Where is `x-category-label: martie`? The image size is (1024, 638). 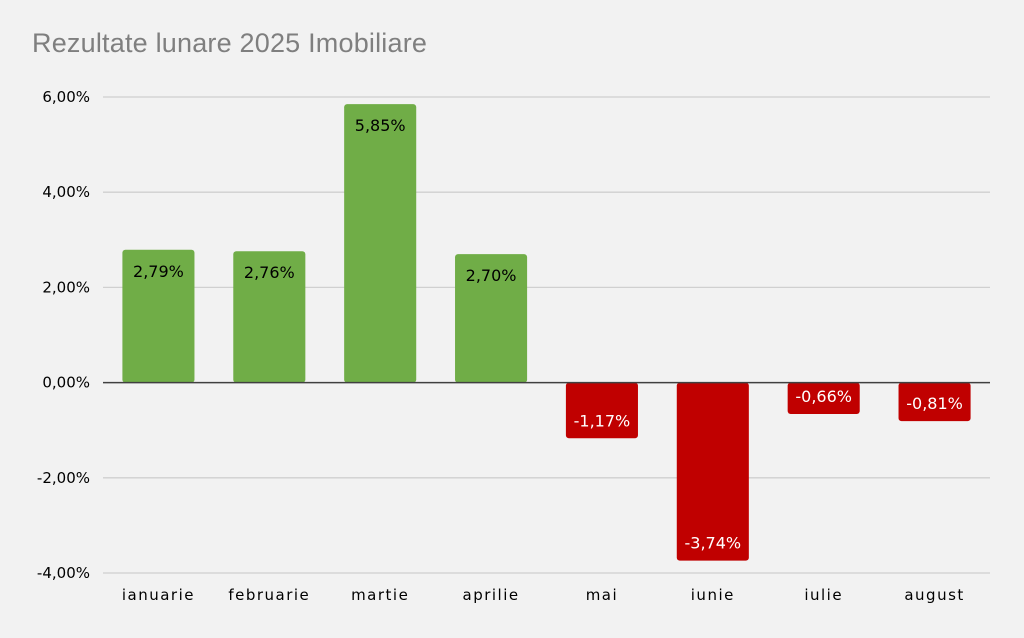
x-category-label: martie is located at coordinates (380, 595).